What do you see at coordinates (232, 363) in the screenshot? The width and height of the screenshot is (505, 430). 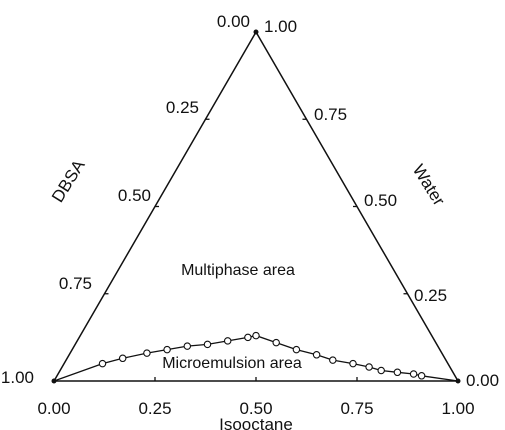 I see `microemulsion-area-label: Microemulsion area` at bounding box center [232, 363].